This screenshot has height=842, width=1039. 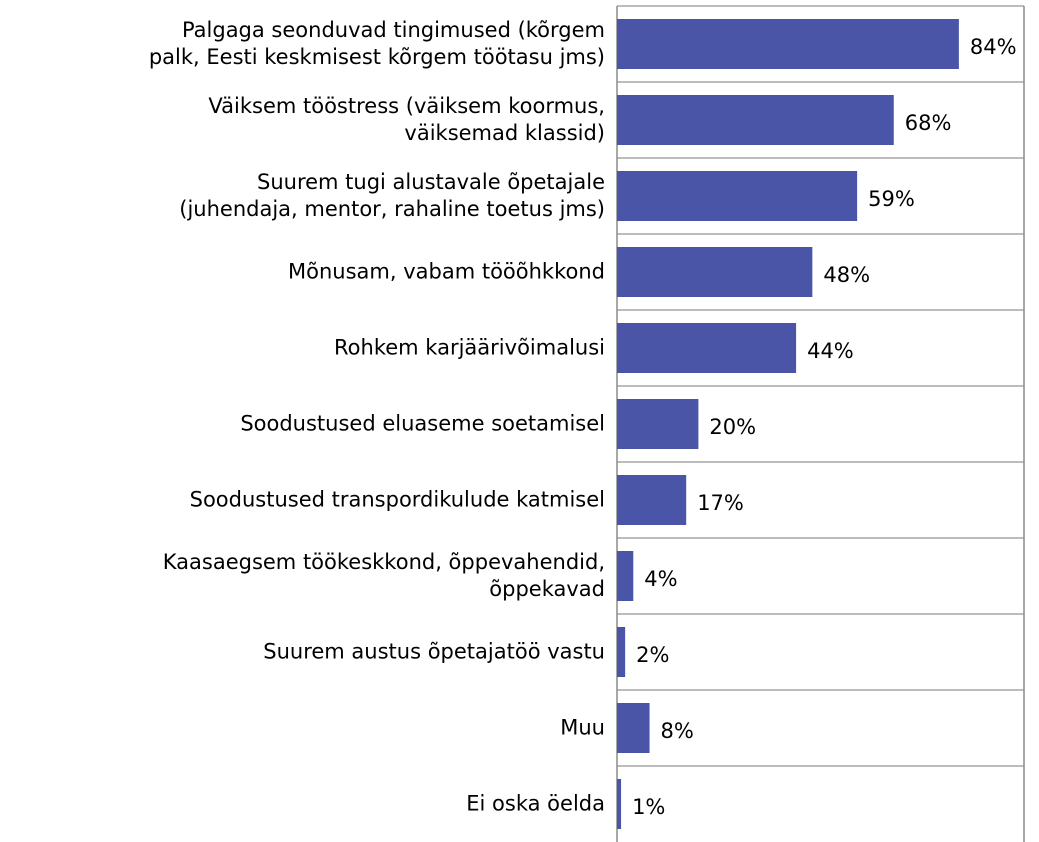 I want to click on value-label: 68%, so click(x=928, y=123).